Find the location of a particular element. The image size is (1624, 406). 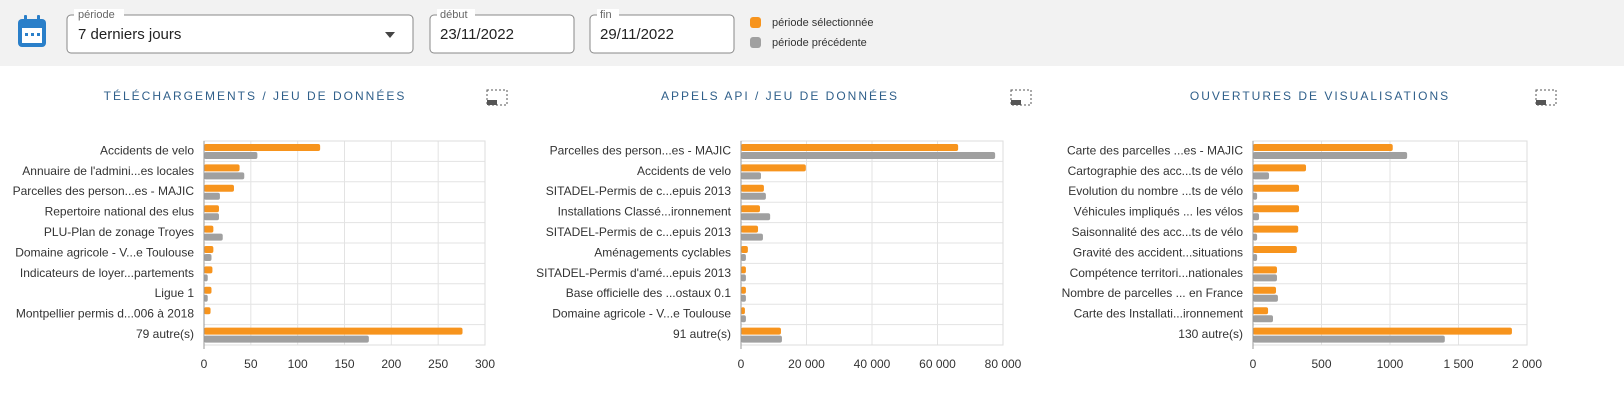

calendar-icon is located at coordinates (32, 31).